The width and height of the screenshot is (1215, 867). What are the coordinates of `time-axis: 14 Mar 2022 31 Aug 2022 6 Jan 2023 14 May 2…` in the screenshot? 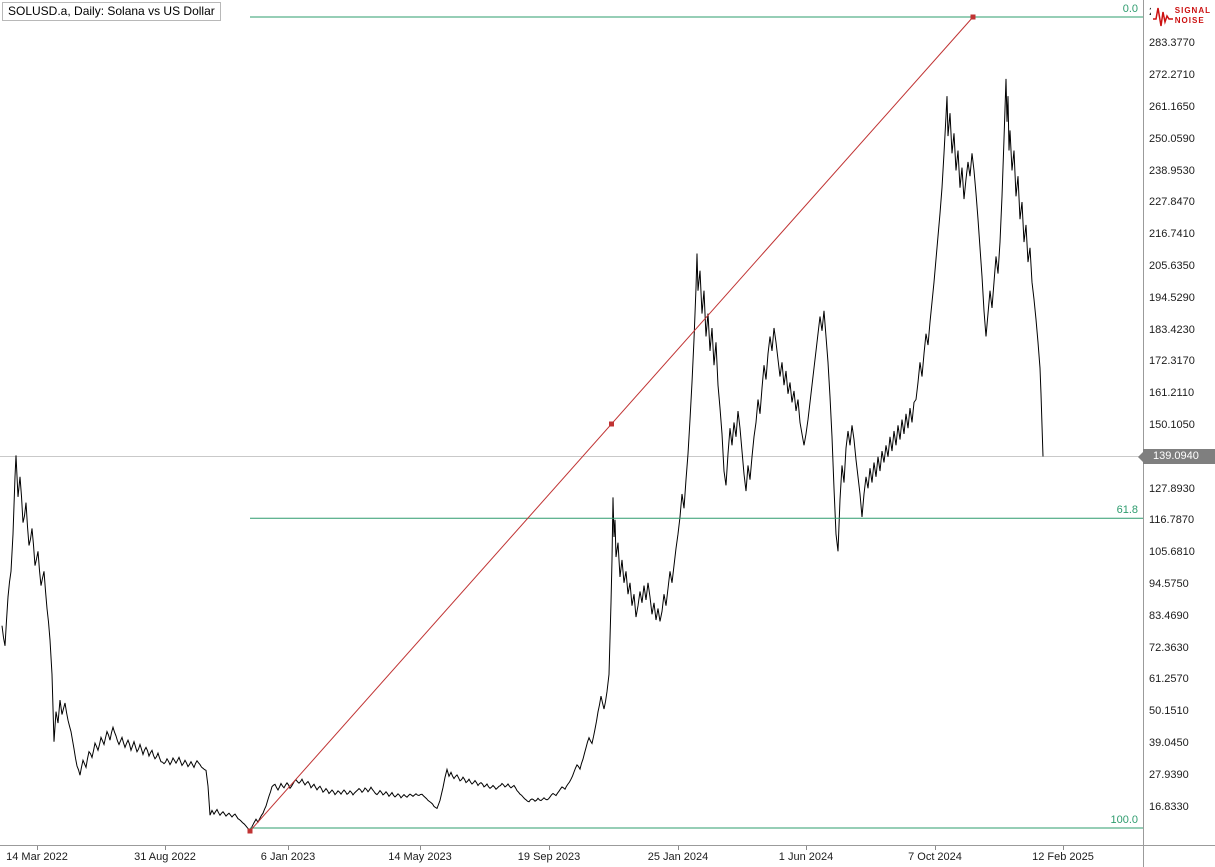 It's located at (607, 856).